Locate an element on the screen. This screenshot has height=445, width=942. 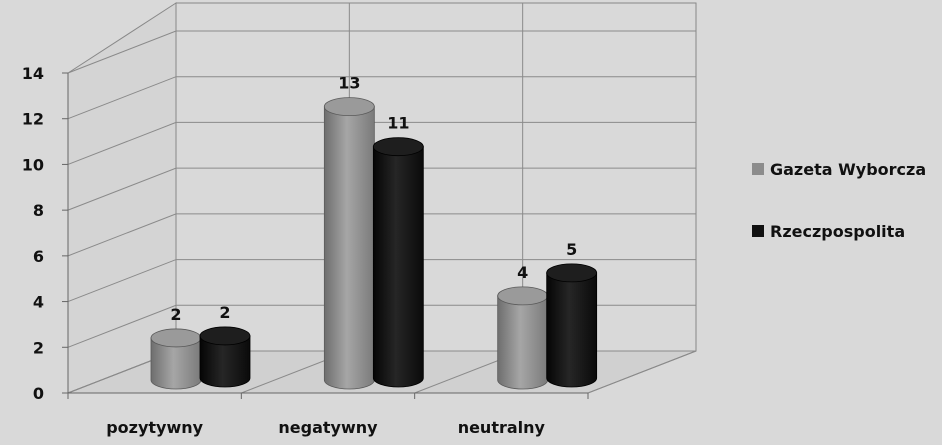
x-category-label: negatywny is located at coordinates (328, 427).